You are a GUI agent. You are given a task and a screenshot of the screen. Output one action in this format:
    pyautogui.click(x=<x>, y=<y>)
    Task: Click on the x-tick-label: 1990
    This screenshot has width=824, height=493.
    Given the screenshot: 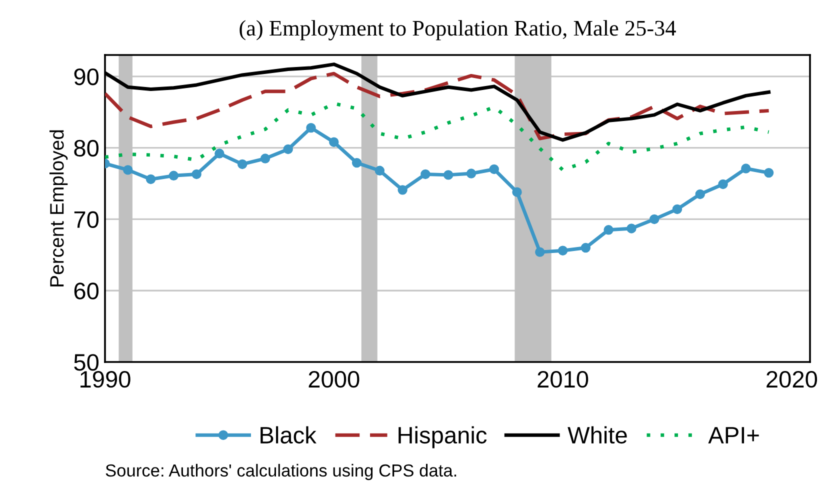 What is the action you would take?
    pyautogui.click(x=105, y=379)
    